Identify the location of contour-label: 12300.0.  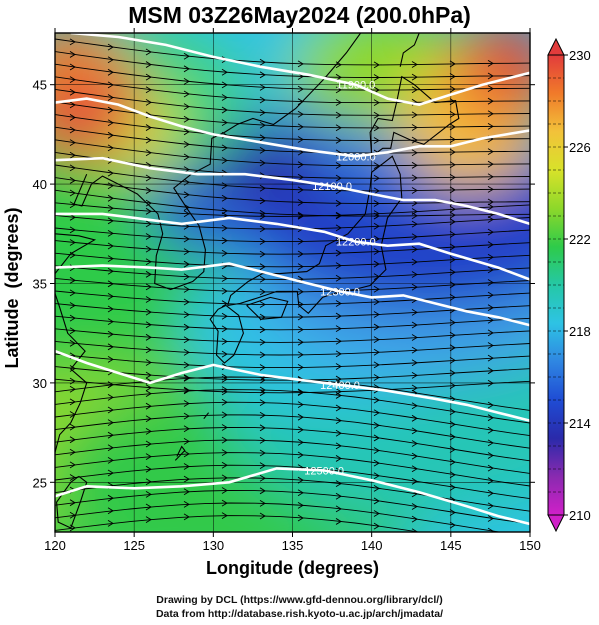
(340, 292).